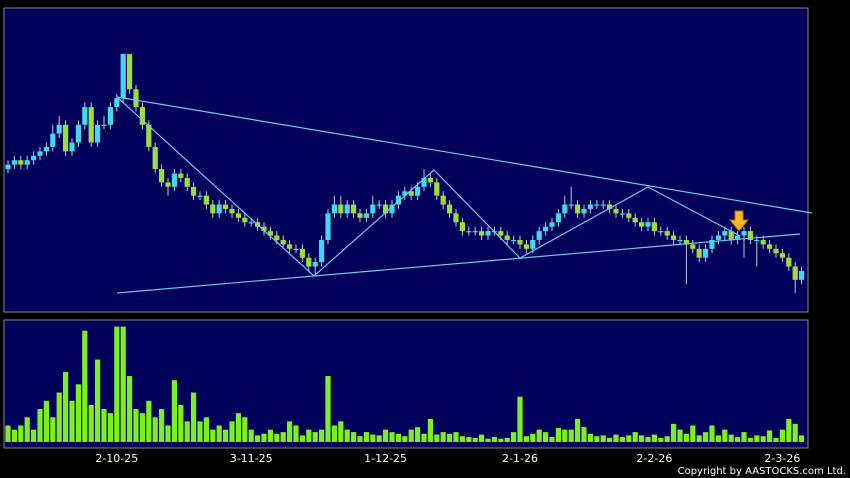 The height and width of the screenshot is (478, 850). What do you see at coordinates (739, 221) in the screenshot?
I see `arrow-marker` at bounding box center [739, 221].